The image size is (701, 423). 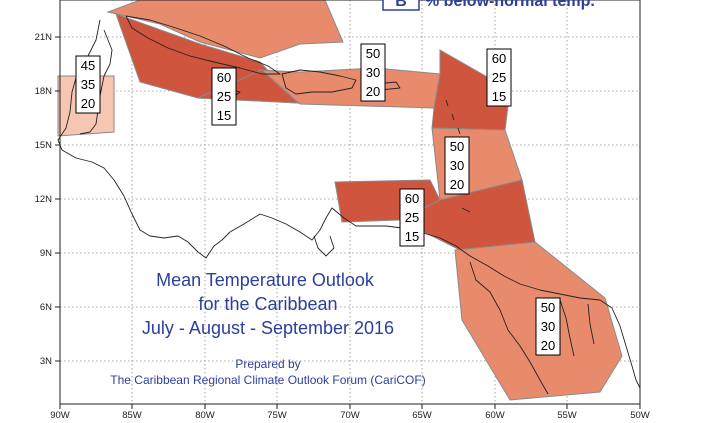 What do you see at coordinates (265, 280) in the screenshot?
I see `map-title-line-1: Mean Temperature Outlook` at bounding box center [265, 280].